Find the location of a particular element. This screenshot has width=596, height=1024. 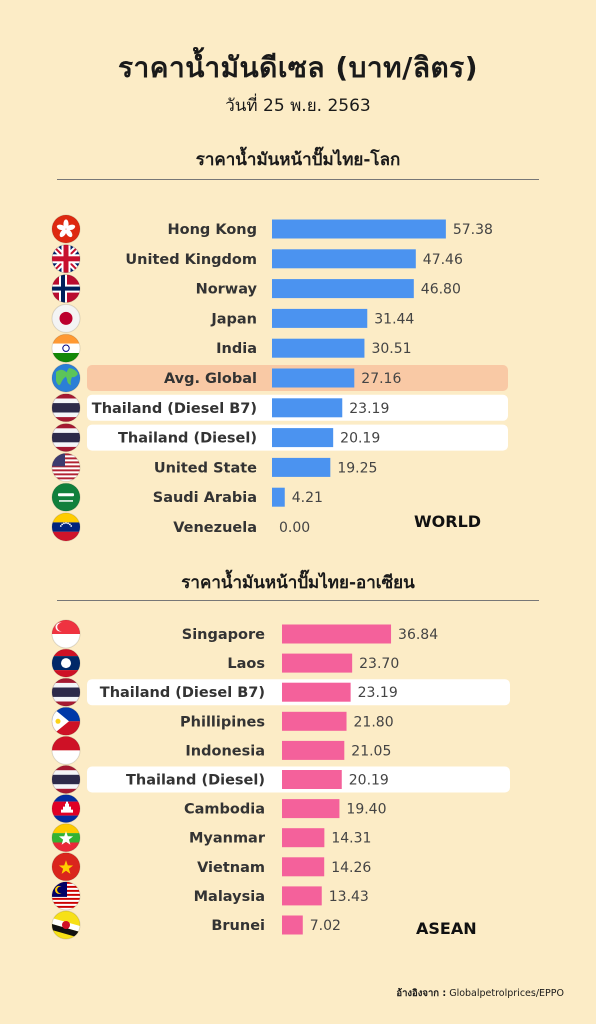

page-title: ราคาน้ำมันดีเซล (บาท/ลิตร) is located at coordinates (298, 67).